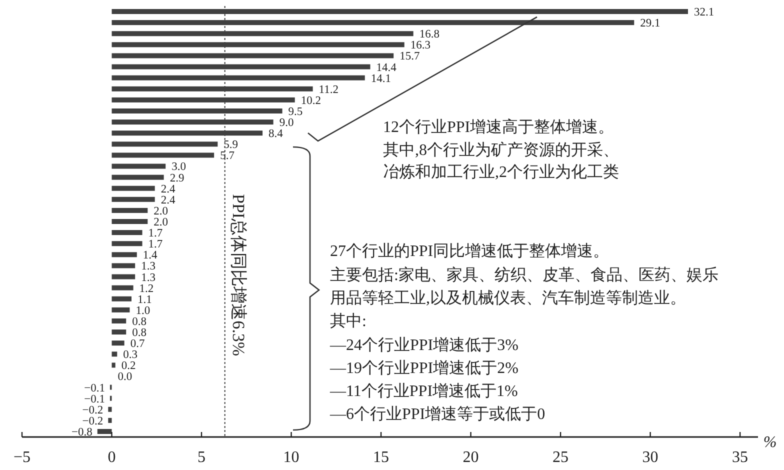 This screenshot has width=784, height=470. I want to click on data-label: 9.5, so click(295, 112).